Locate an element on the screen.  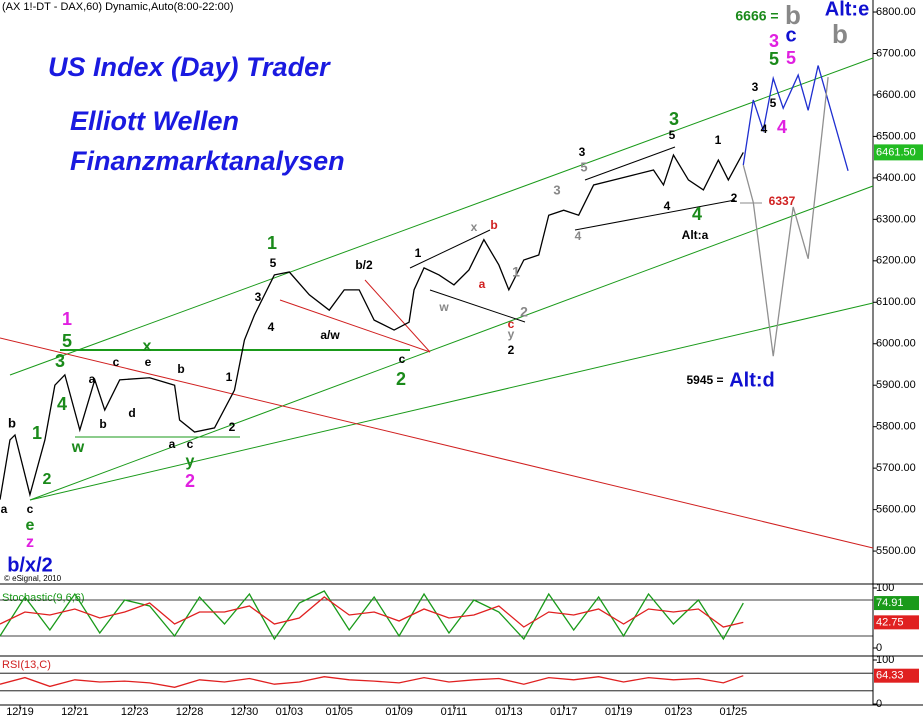
x-tick-label: 12/19 is located at coordinates (20, 712).